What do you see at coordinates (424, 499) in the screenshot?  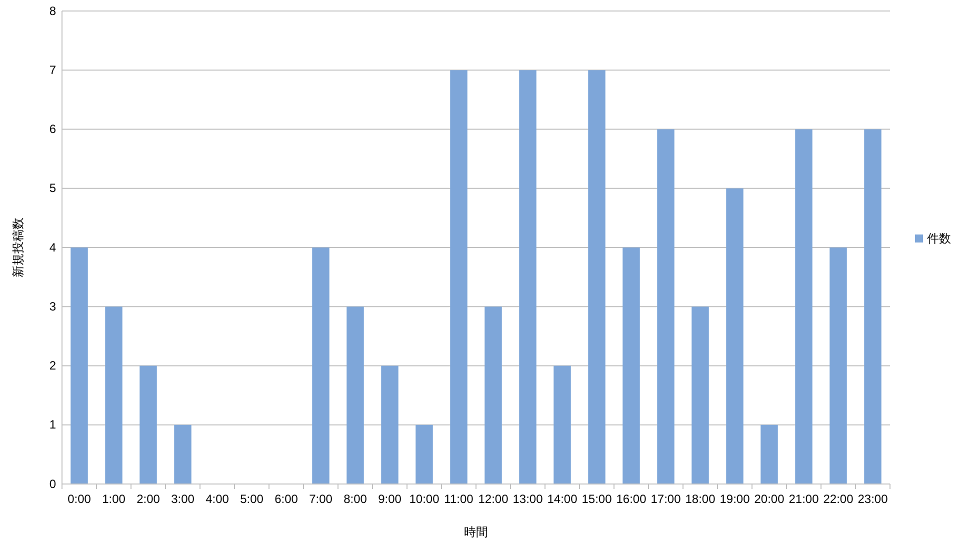 I see `x-tick-label: 10:00` at bounding box center [424, 499].